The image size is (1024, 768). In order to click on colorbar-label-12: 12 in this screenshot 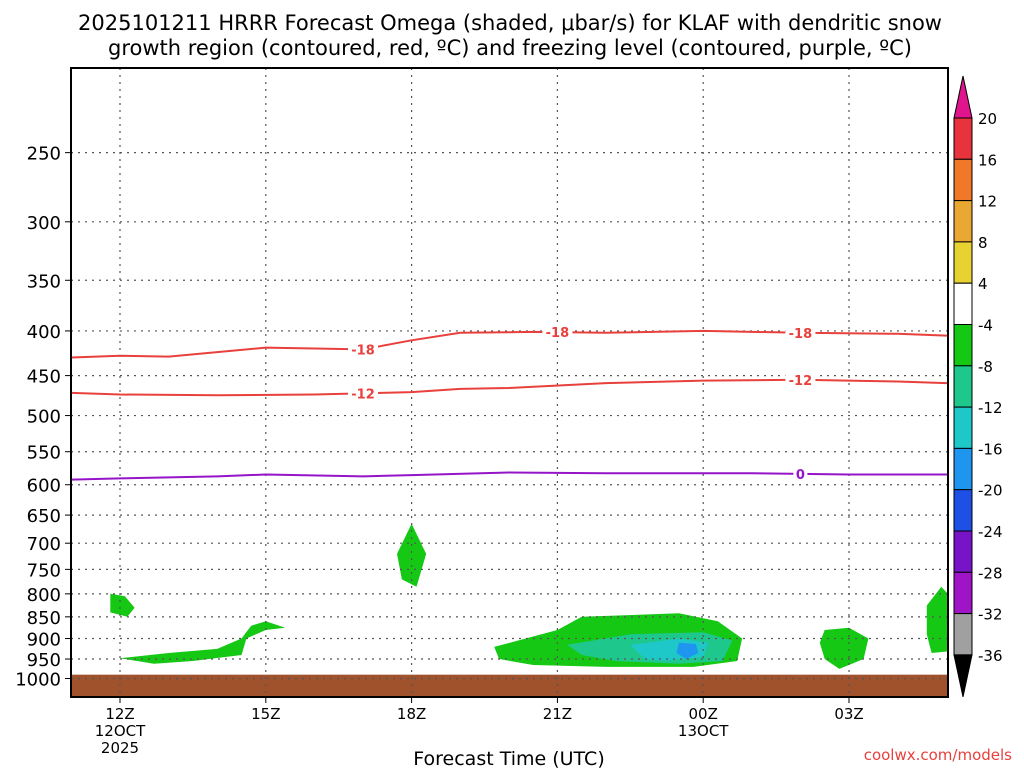, I will do `click(987, 202)`.